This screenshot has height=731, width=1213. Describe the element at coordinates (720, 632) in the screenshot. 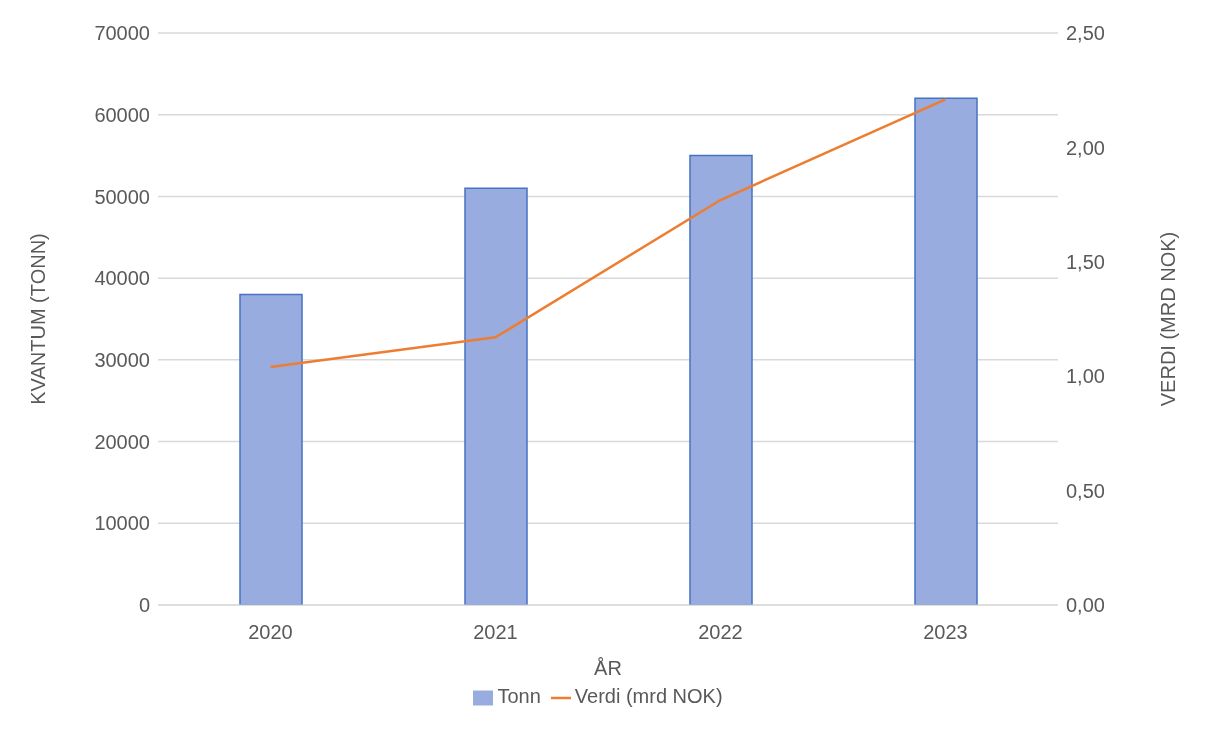

I see `x-tick-label: 2022` at that location.